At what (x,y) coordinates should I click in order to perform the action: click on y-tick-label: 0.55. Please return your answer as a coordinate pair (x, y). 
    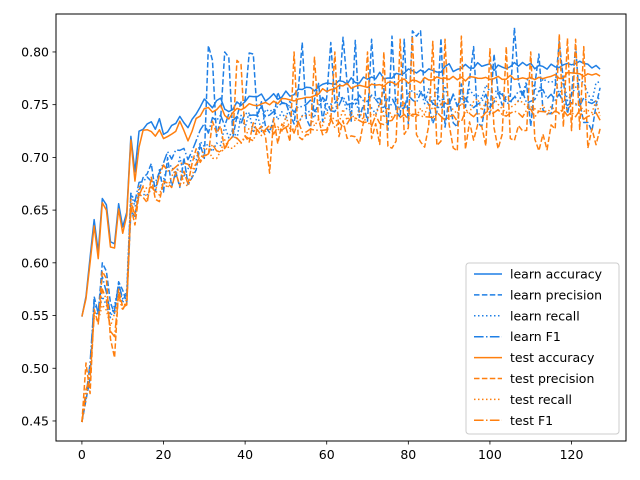
    Looking at the image, I should click on (35, 315).